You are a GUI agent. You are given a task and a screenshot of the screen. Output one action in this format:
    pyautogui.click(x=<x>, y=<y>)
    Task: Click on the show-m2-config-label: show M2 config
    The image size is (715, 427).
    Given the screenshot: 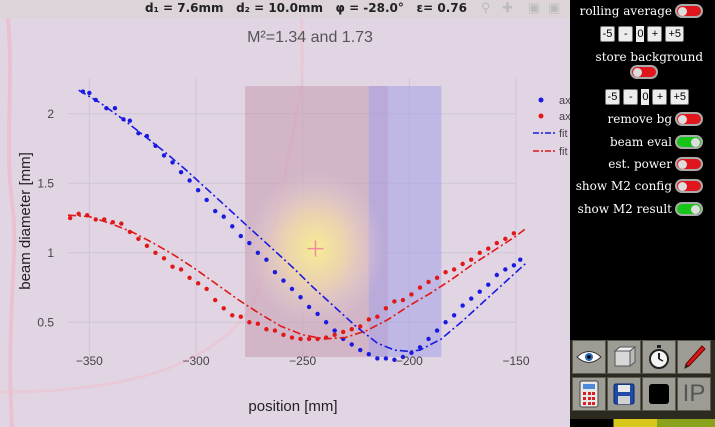 What is the action you would take?
    pyautogui.click(x=623, y=186)
    